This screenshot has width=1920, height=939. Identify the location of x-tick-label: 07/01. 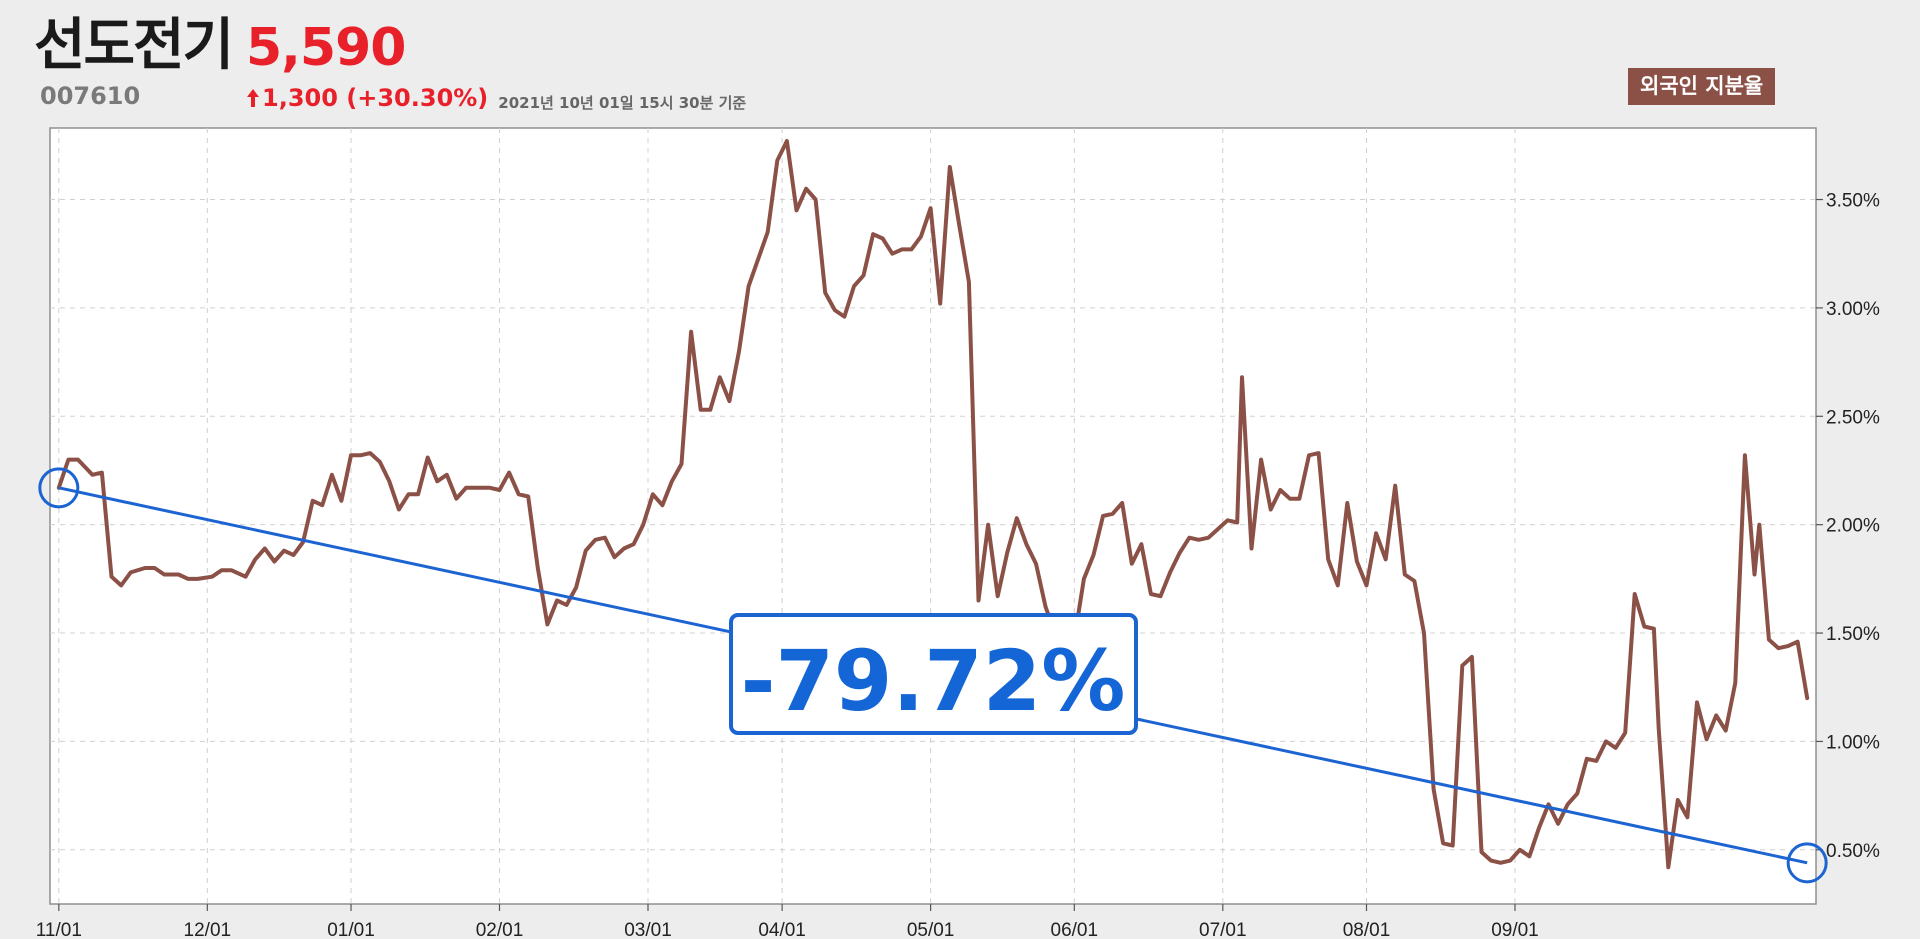
(1223, 929).